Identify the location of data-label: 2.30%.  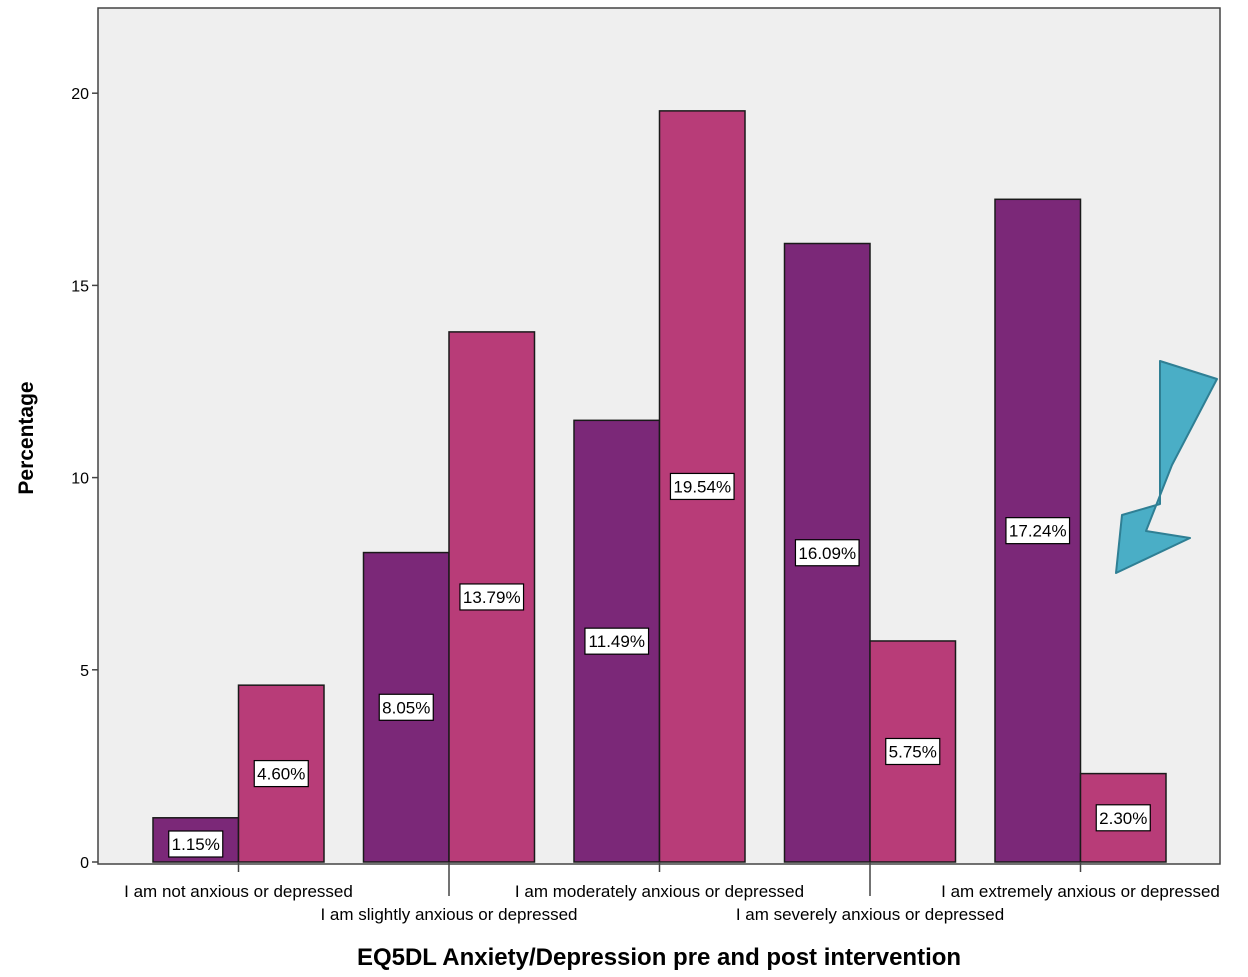
(1123, 818).